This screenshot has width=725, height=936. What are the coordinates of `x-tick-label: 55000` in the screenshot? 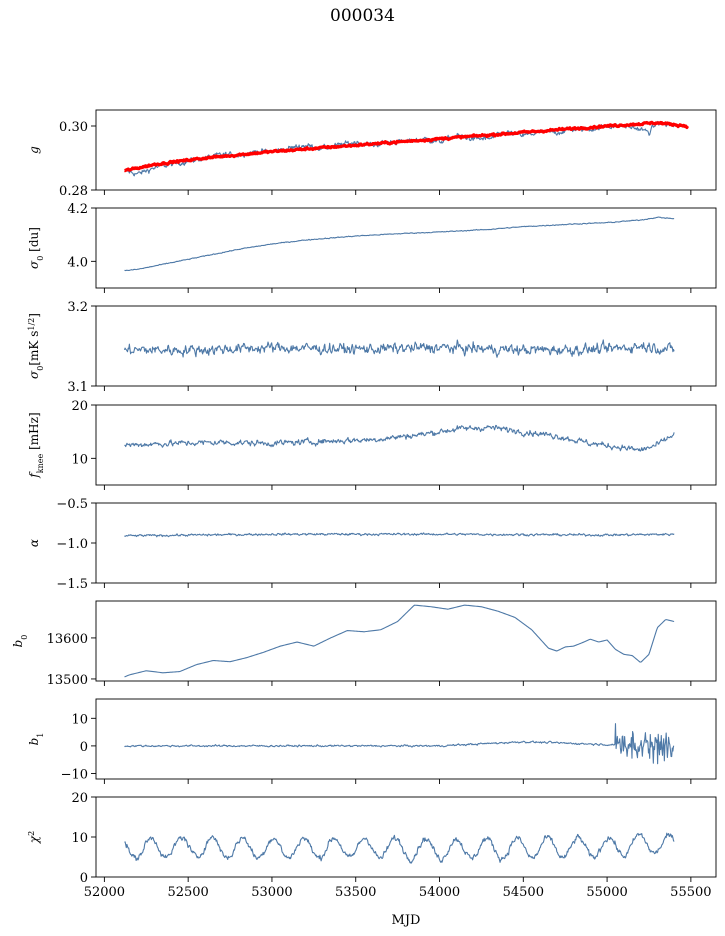 It's located at (606, 892).